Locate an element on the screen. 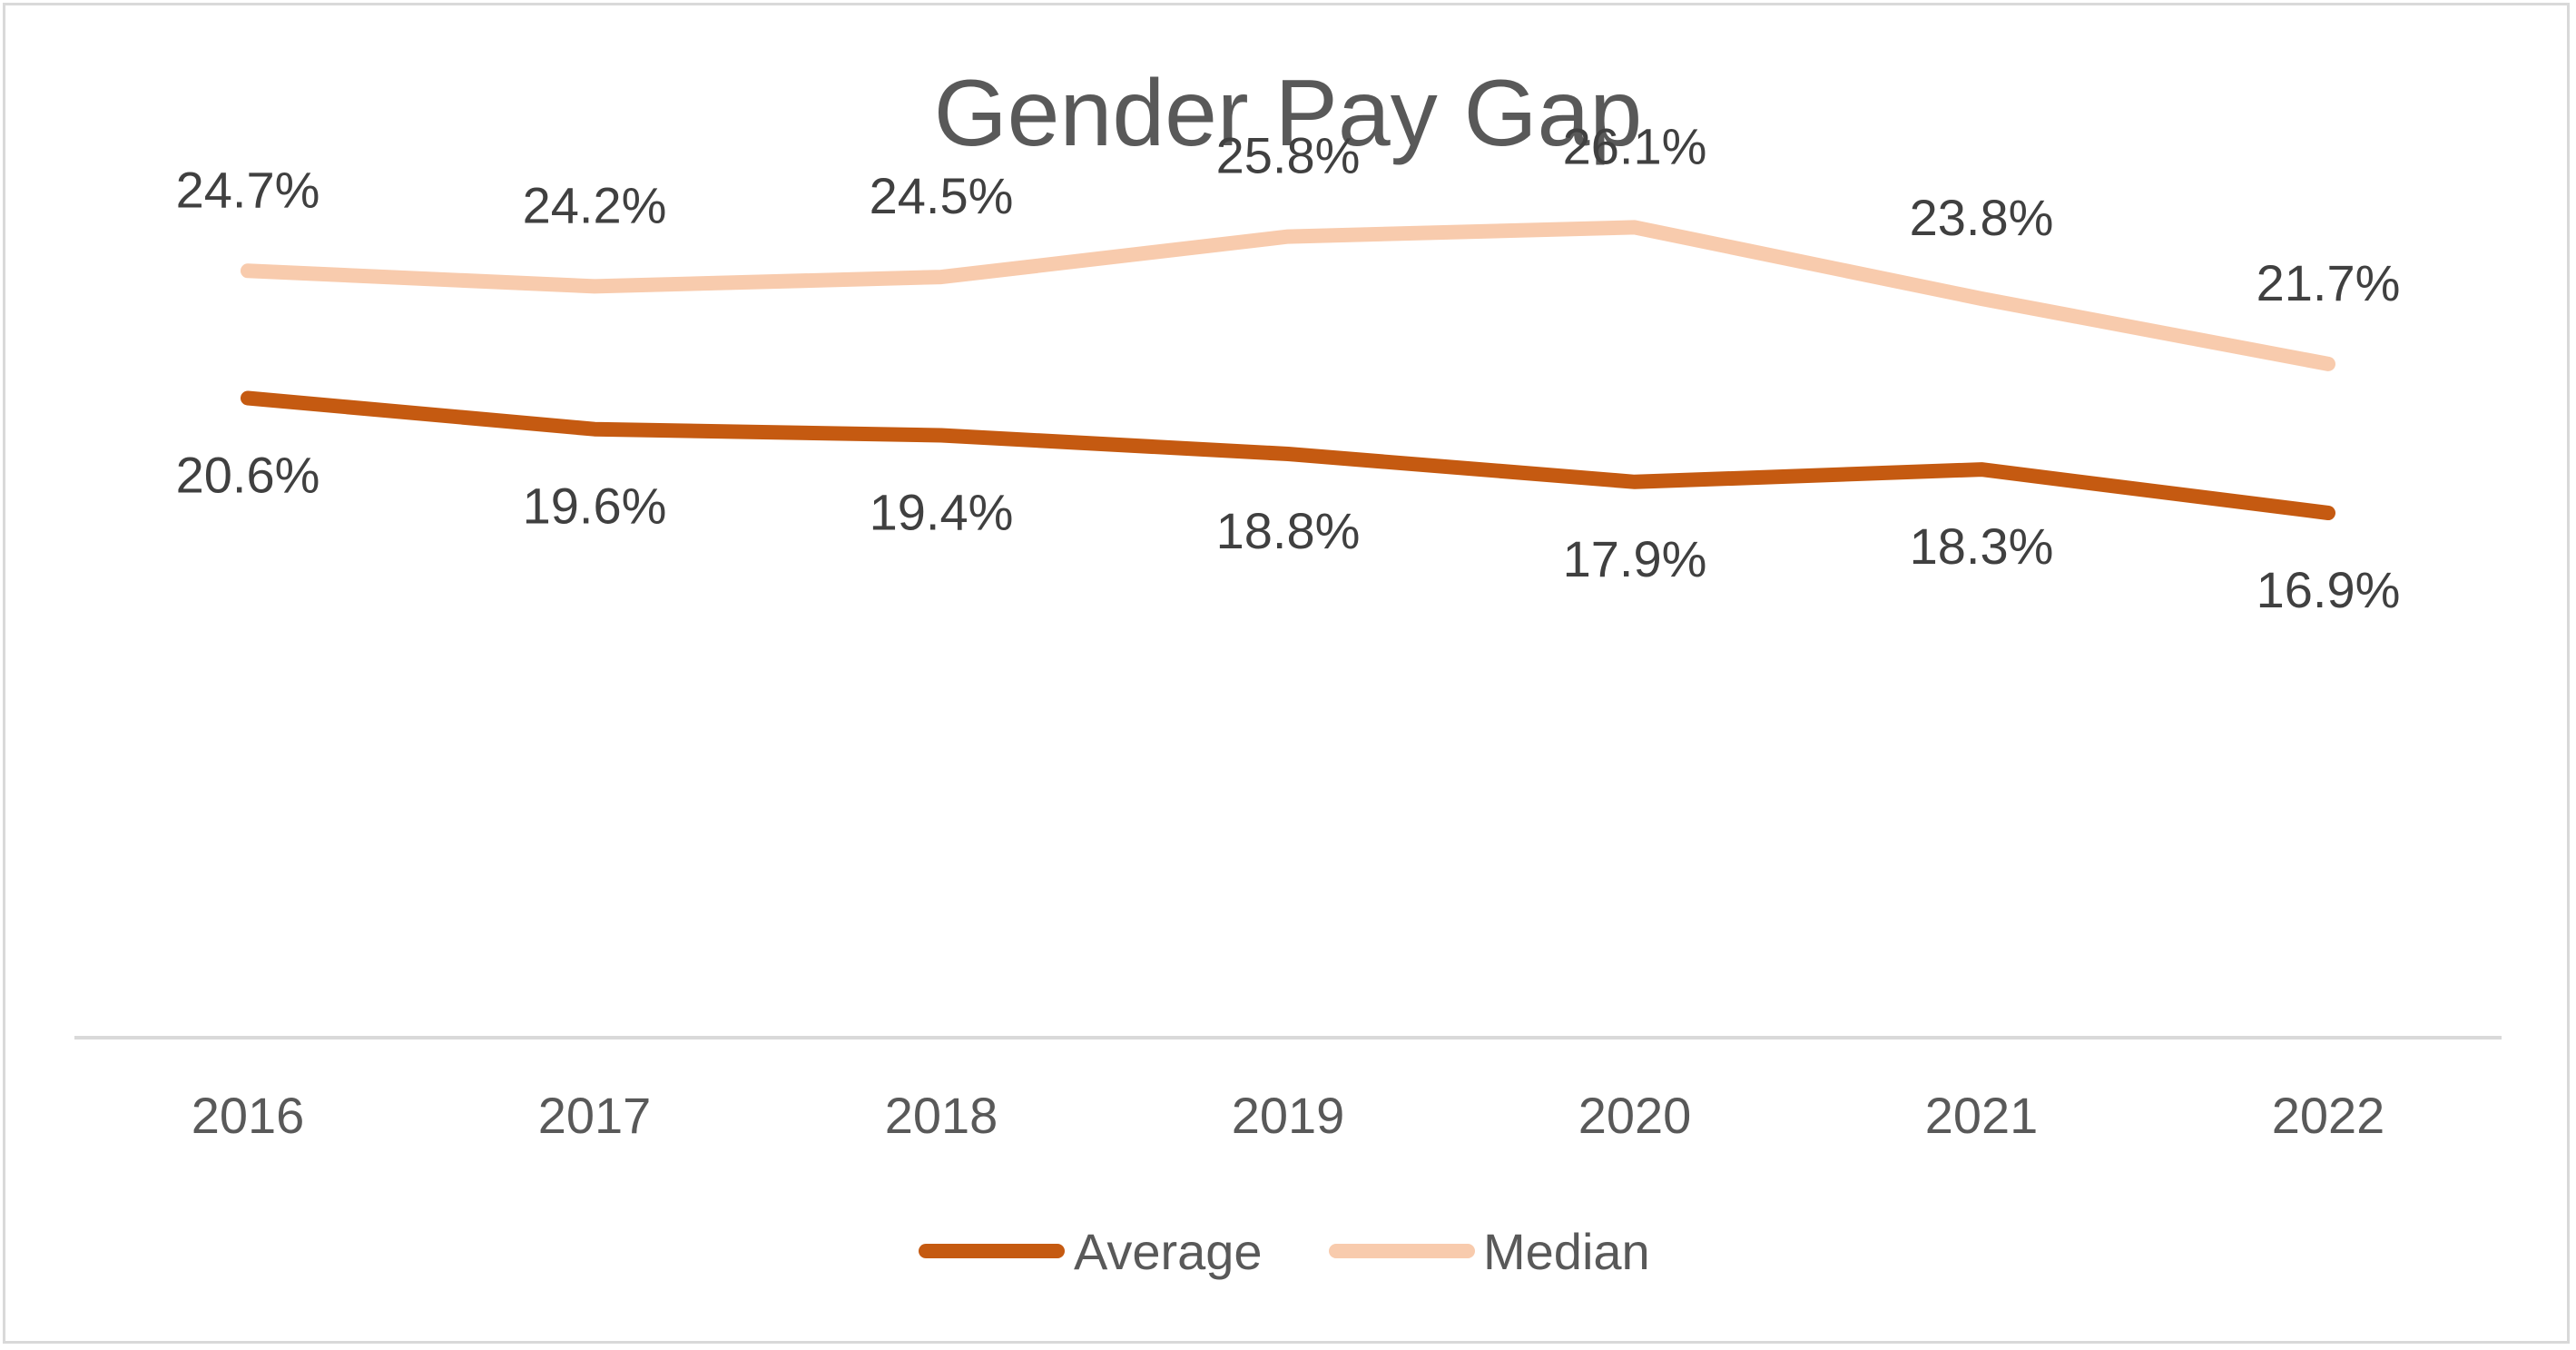  x-tick-labels: 2016 2017 2018 2019 2020 2021 2022 is located at coordinates (1288, 1115).